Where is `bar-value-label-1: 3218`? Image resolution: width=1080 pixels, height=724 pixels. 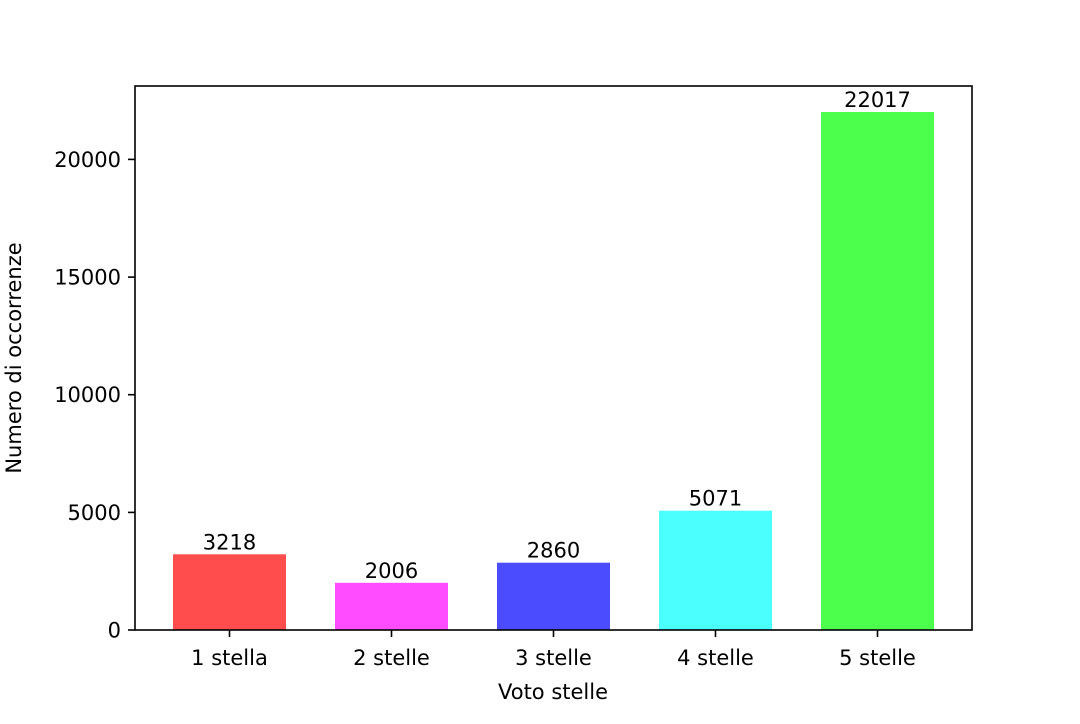
bar-value-label-1: 3218 is located at coordinates (229, 542).